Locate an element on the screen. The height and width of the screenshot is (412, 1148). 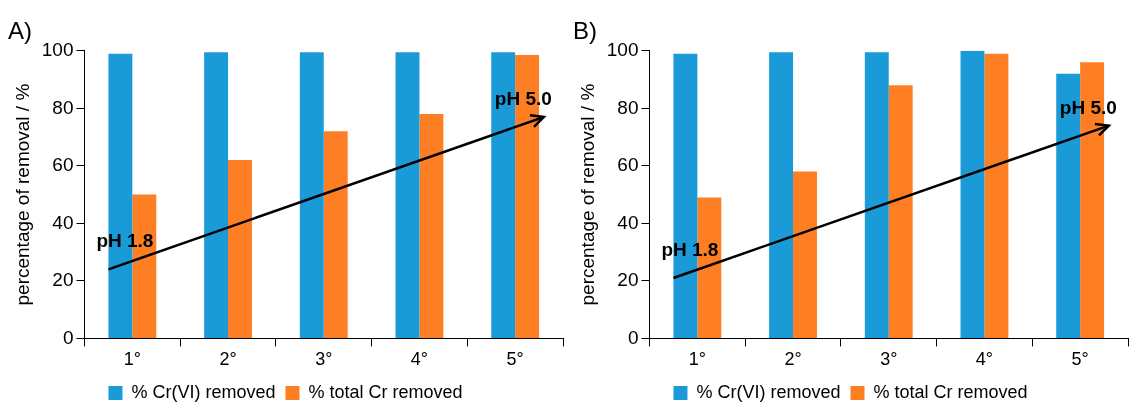
chart-title: A) is located at coordinates (20, 31).